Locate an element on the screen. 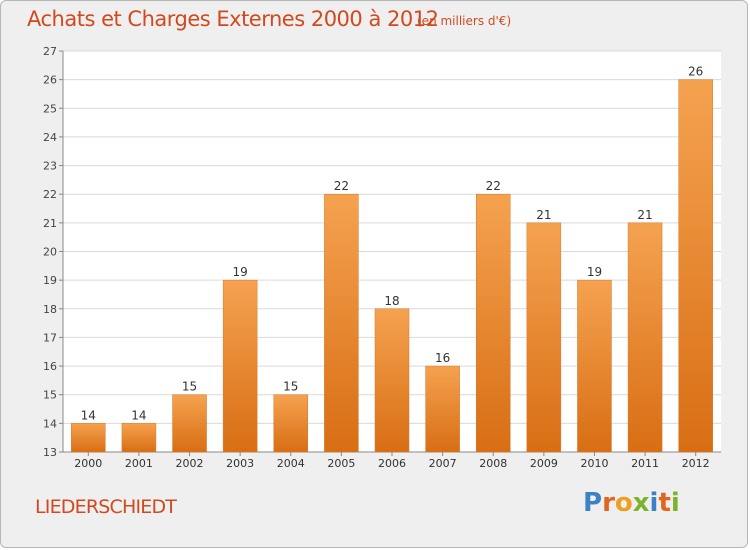  x-tick-label: 2009 is located at coordinates (544, 463).